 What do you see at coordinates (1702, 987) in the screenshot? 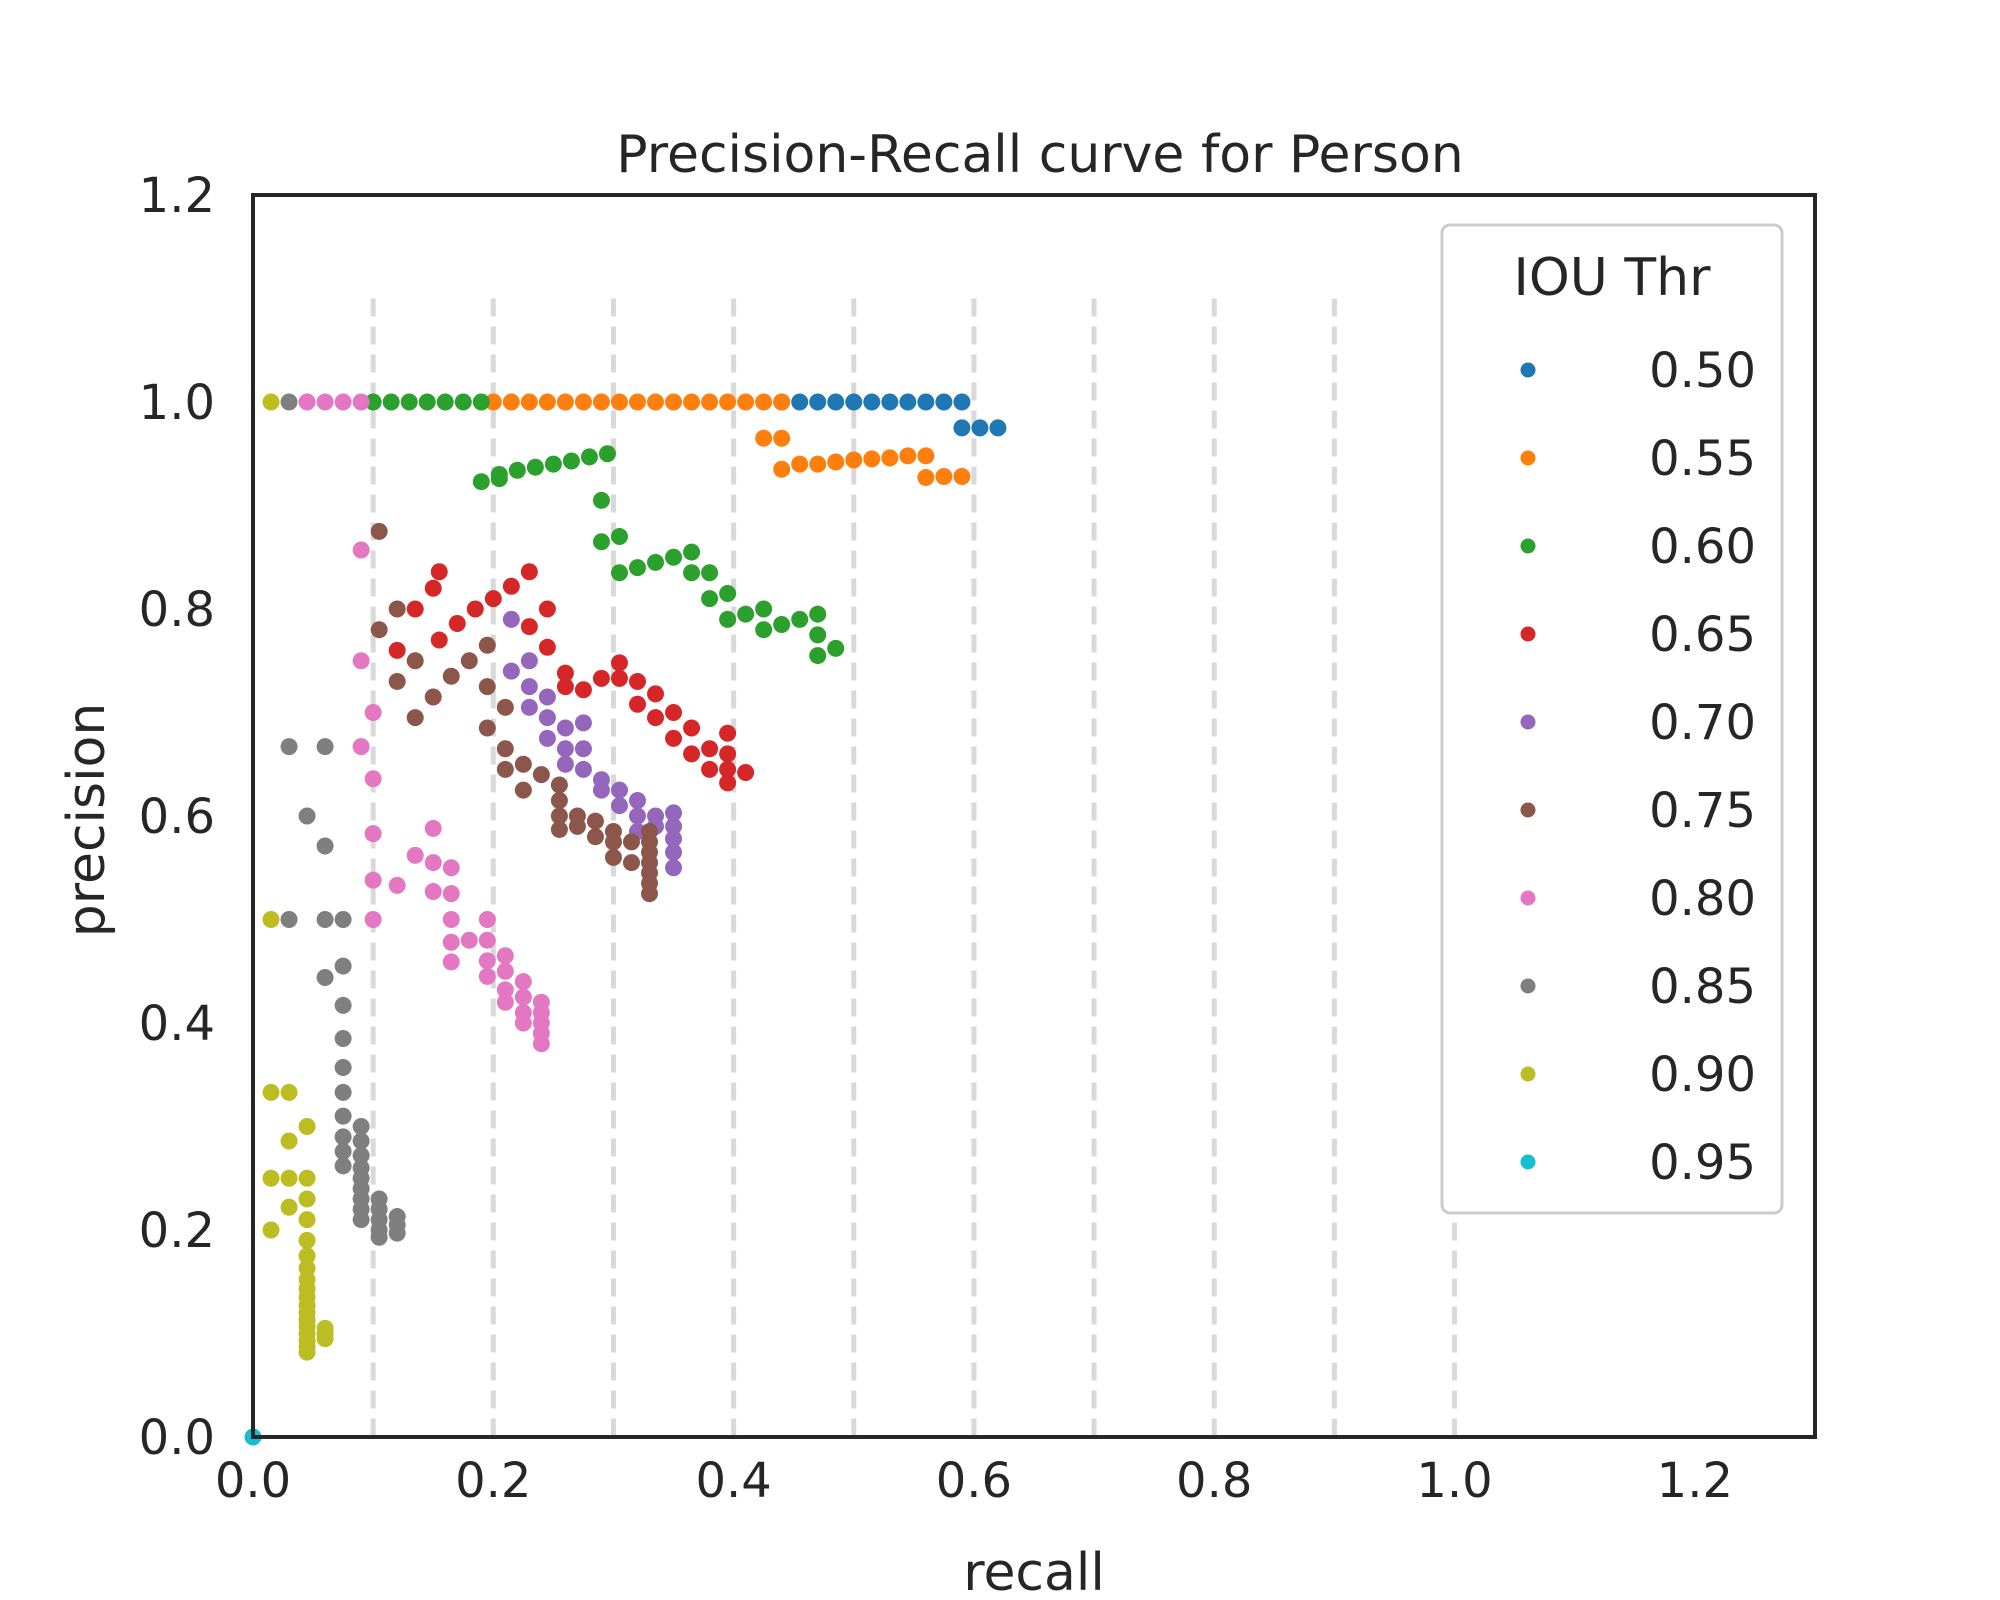
I see `legend-label: 0.85` at bounding box center [1702, 987].